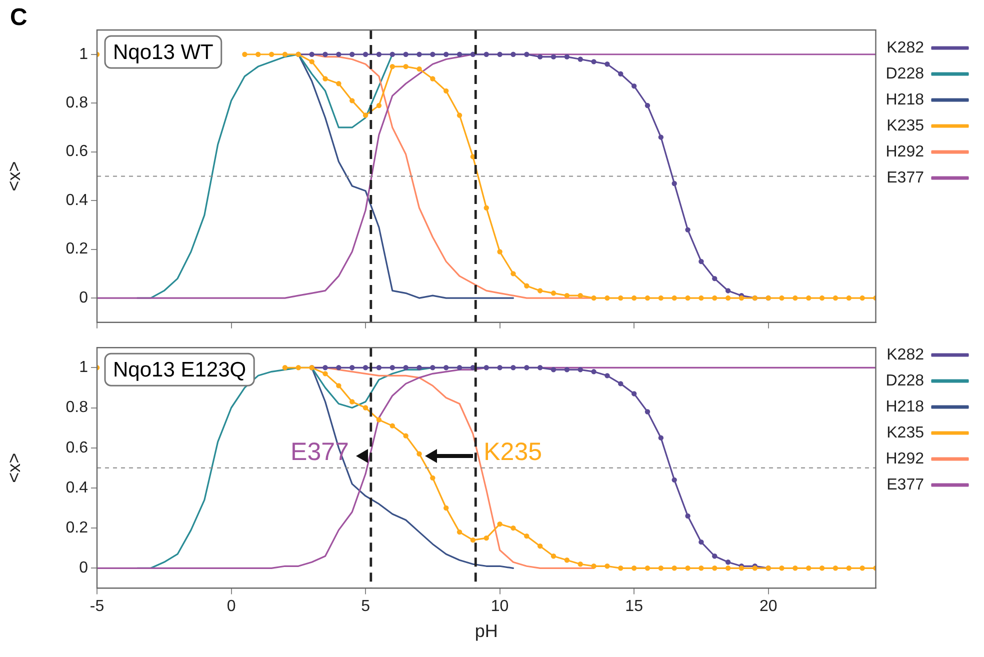  What do you see at coordinates (19, 18) in the screenshot?
I see `text: C` at bounding box center [19, 18].